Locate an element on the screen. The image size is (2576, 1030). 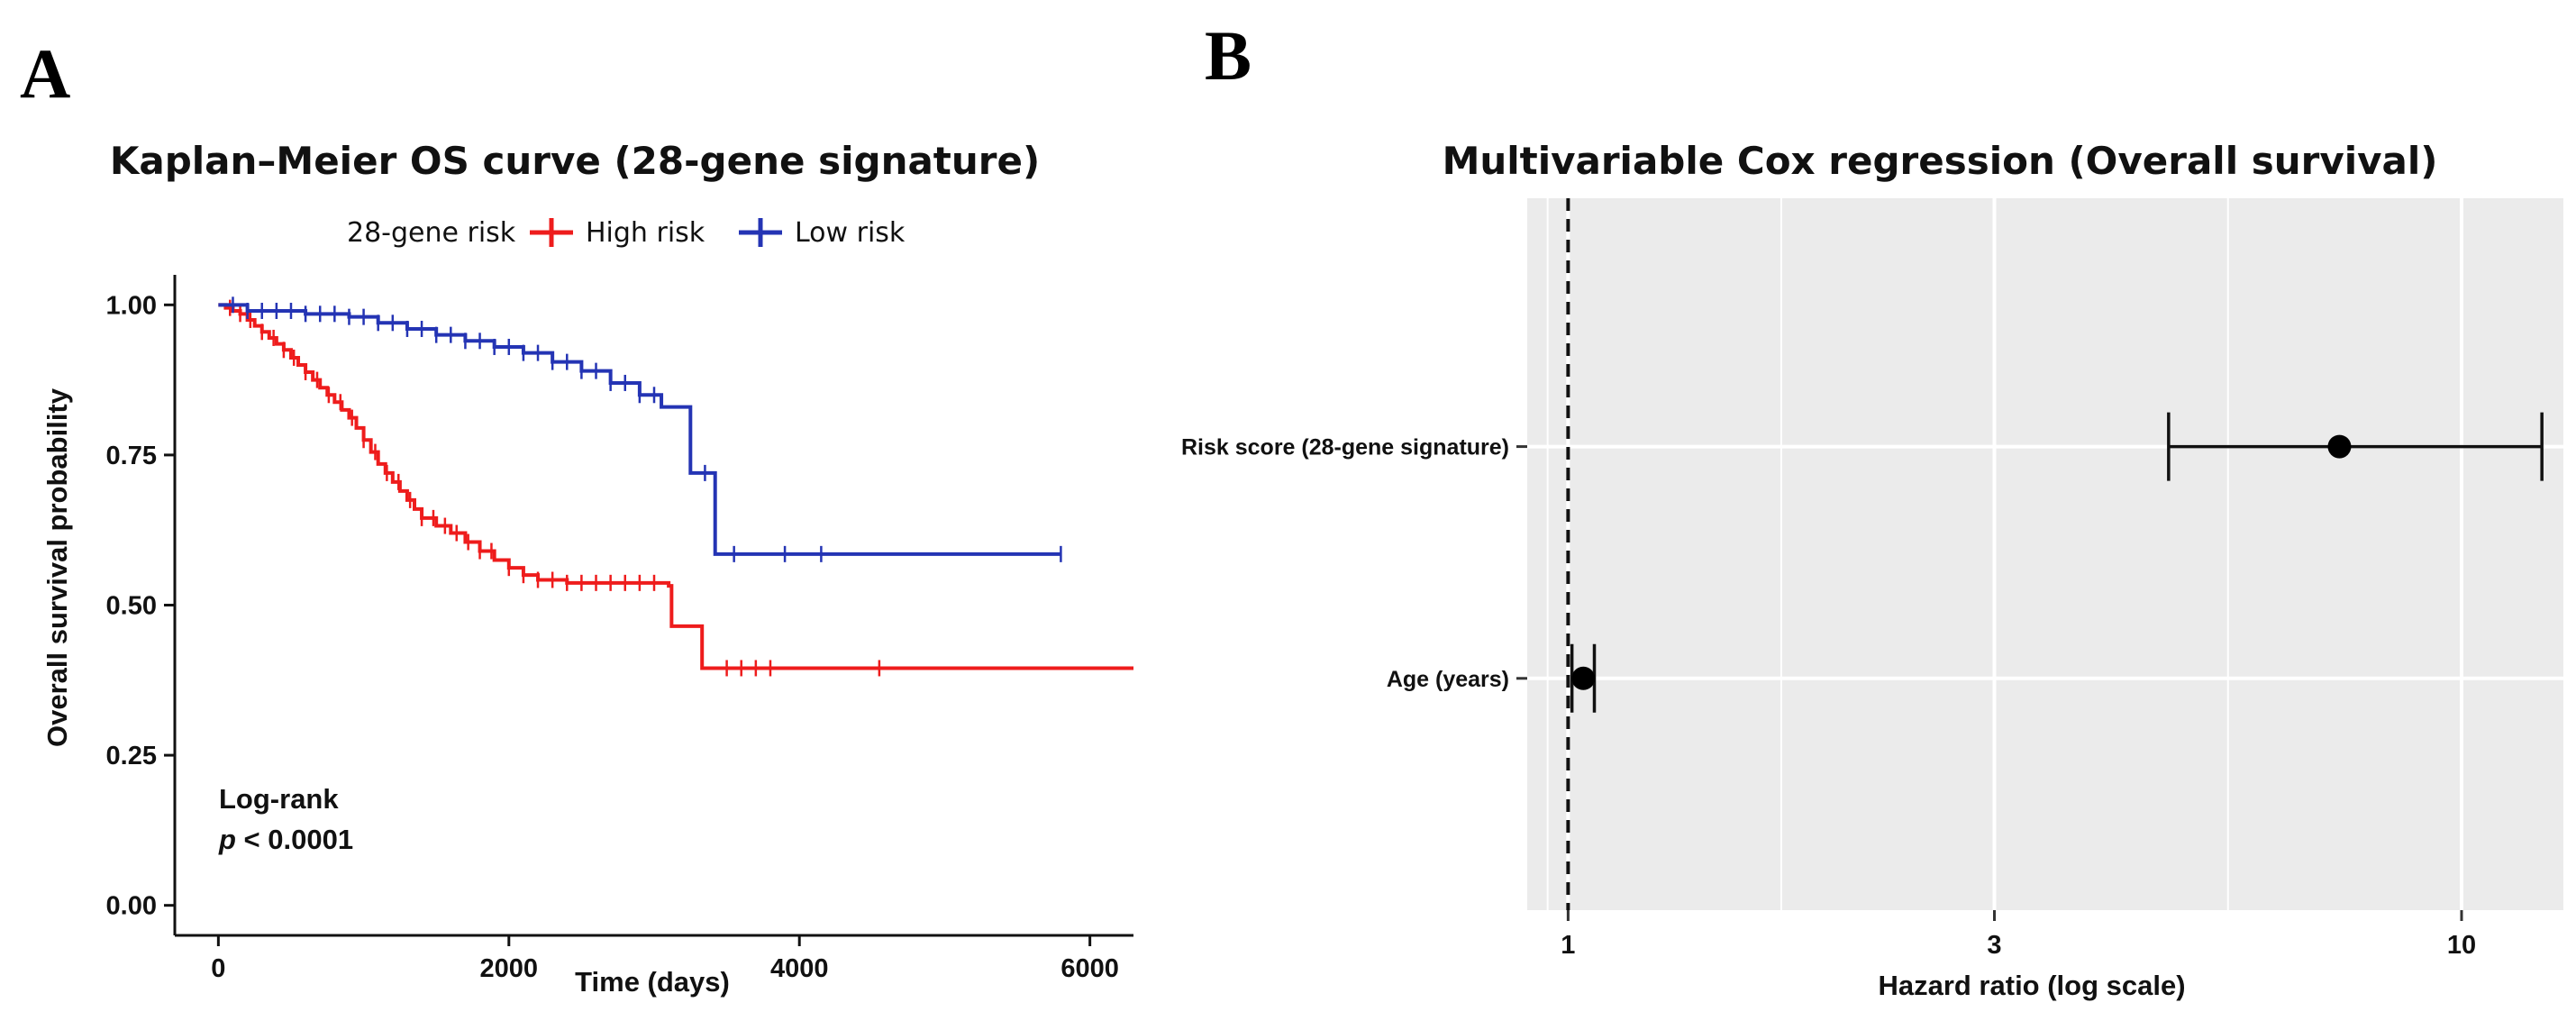
km-series is located at coordinates (675, 487).